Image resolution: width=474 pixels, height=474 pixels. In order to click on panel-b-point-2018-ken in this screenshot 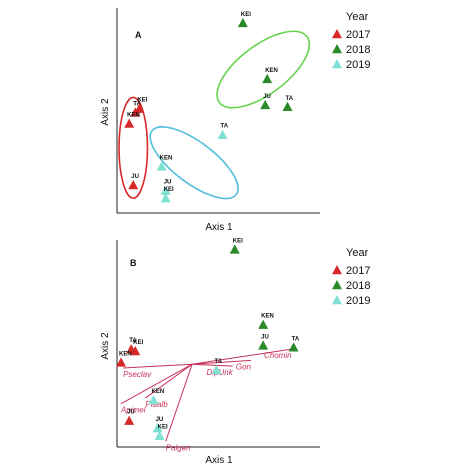, I will do `click(263, 324)`.